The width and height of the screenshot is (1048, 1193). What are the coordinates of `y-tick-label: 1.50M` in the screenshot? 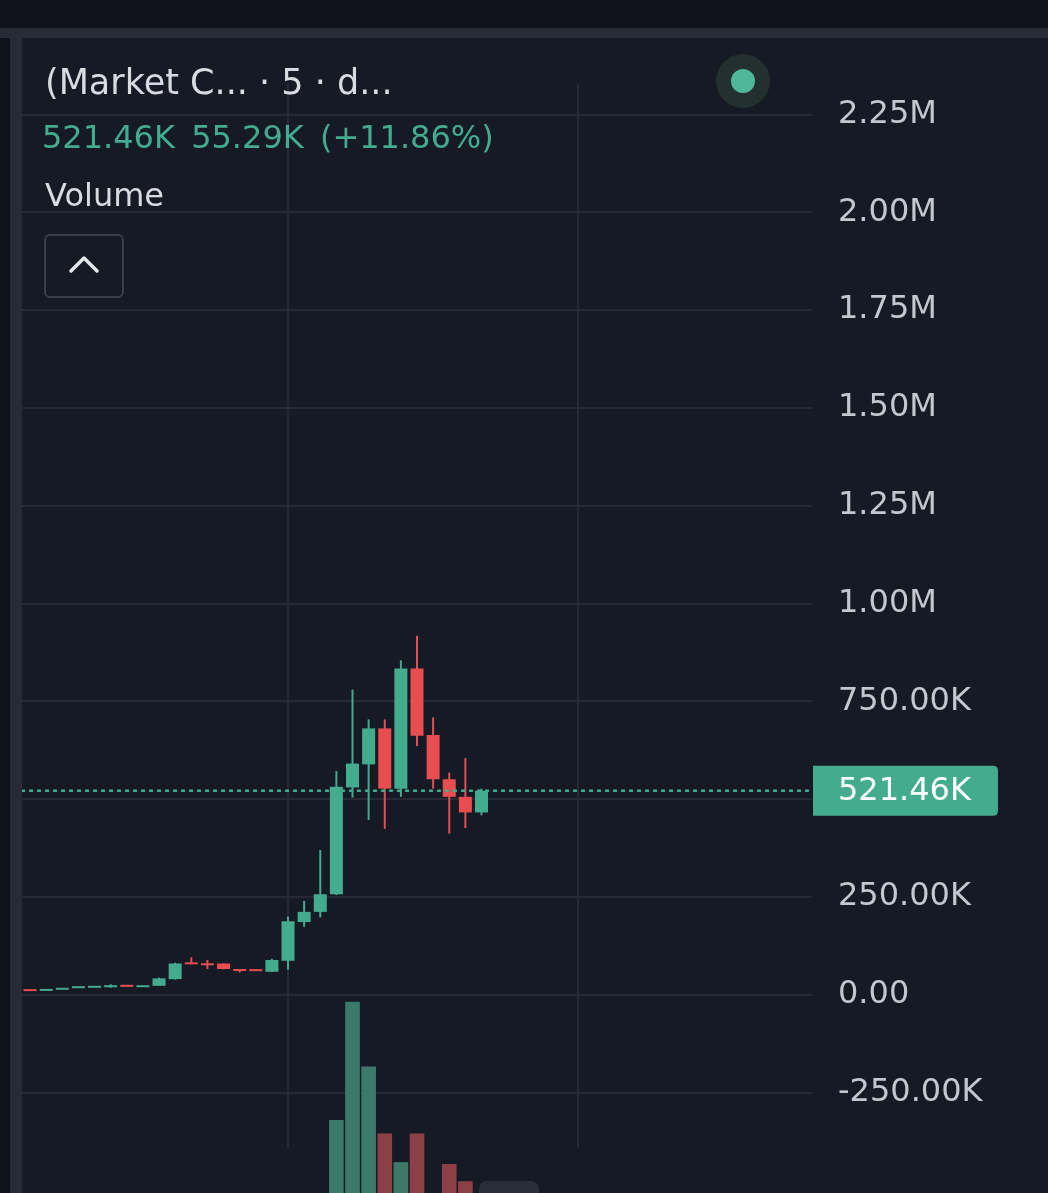 It's located at (887, 405).